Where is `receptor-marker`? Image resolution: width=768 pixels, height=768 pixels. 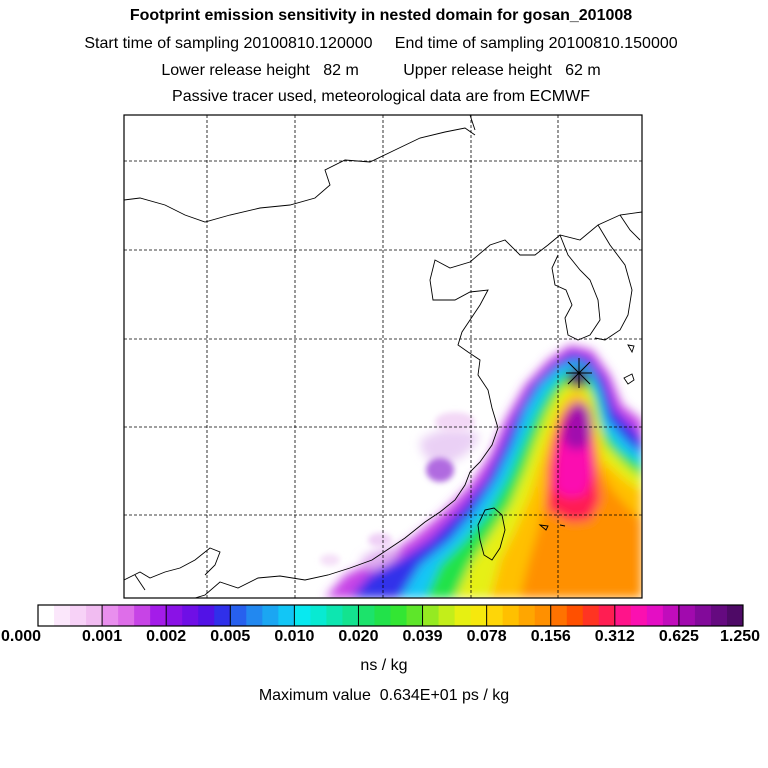
receptor-marker is located at coordinates (579, 373).